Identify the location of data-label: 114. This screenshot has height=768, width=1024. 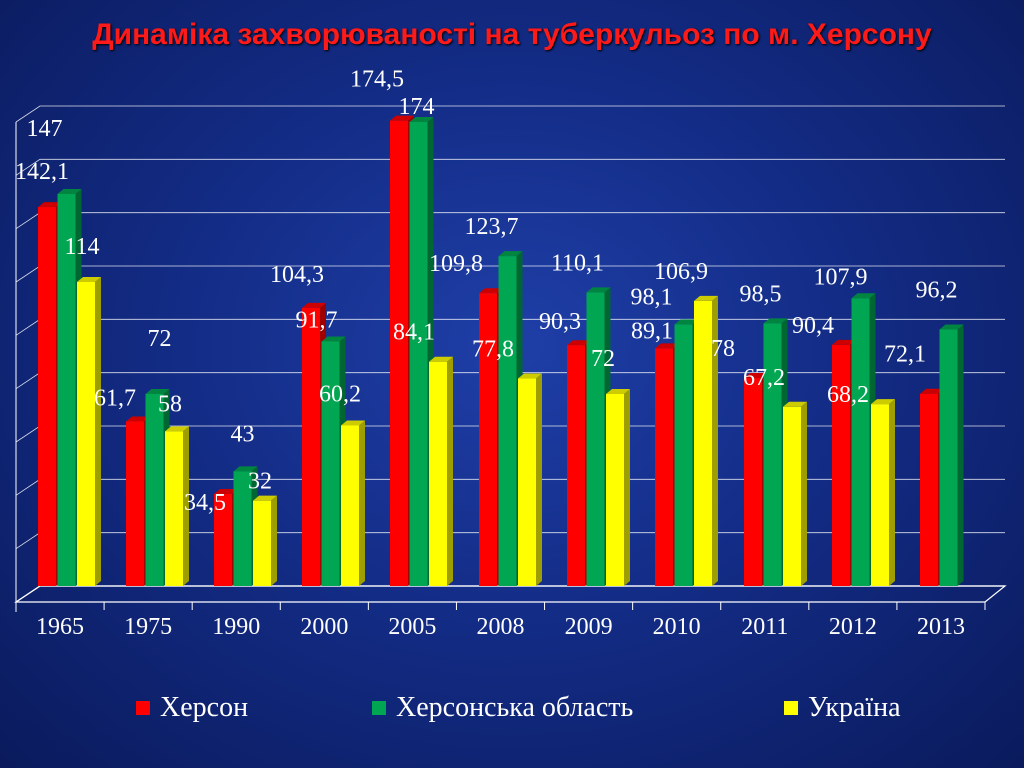
(81, 247).